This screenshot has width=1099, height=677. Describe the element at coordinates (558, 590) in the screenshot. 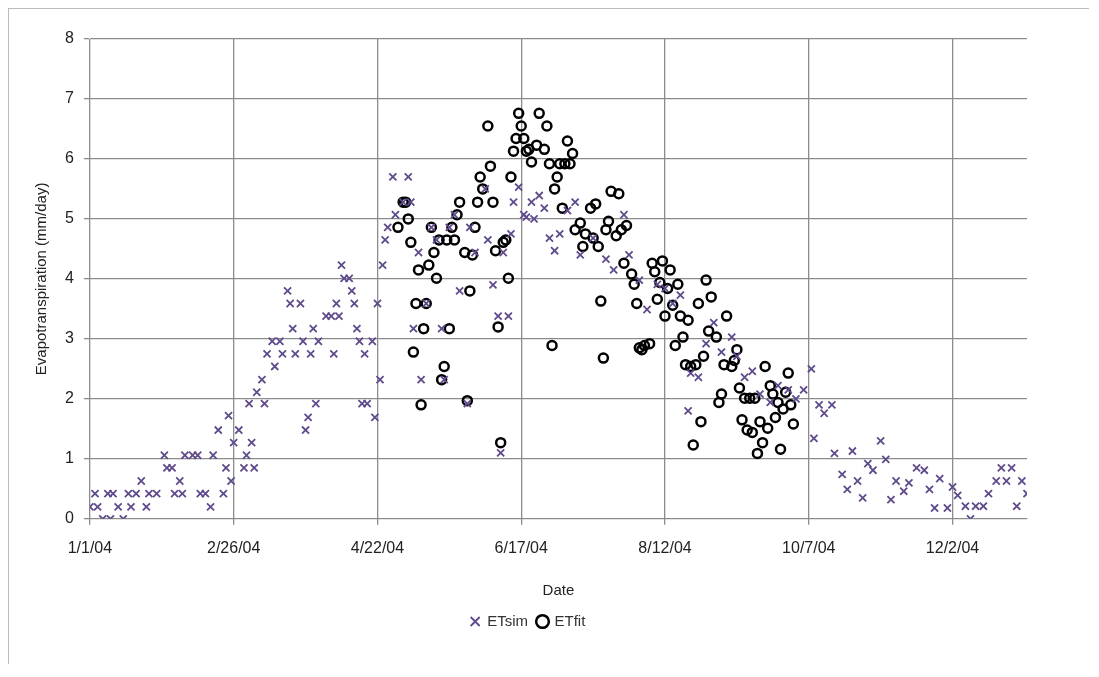

I see `x-axis-title: Date` at that location.